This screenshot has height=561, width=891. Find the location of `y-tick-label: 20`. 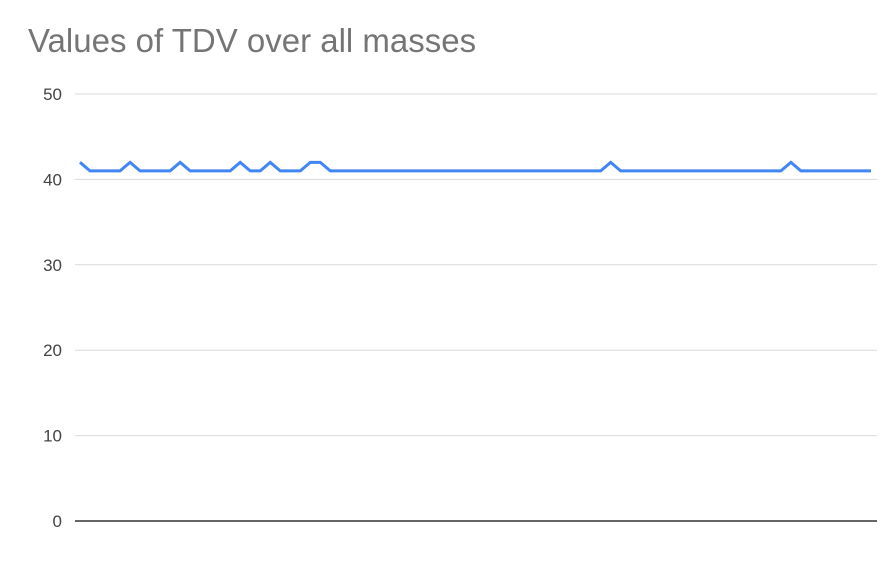

y-tick-label: 20 is located at coordinates (52, 350).